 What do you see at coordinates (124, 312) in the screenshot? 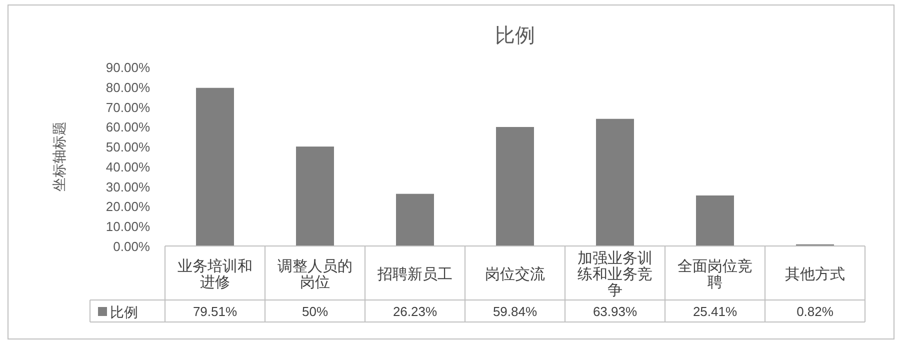
I see `legend-label: 比例` at bounding box center [124, 312].